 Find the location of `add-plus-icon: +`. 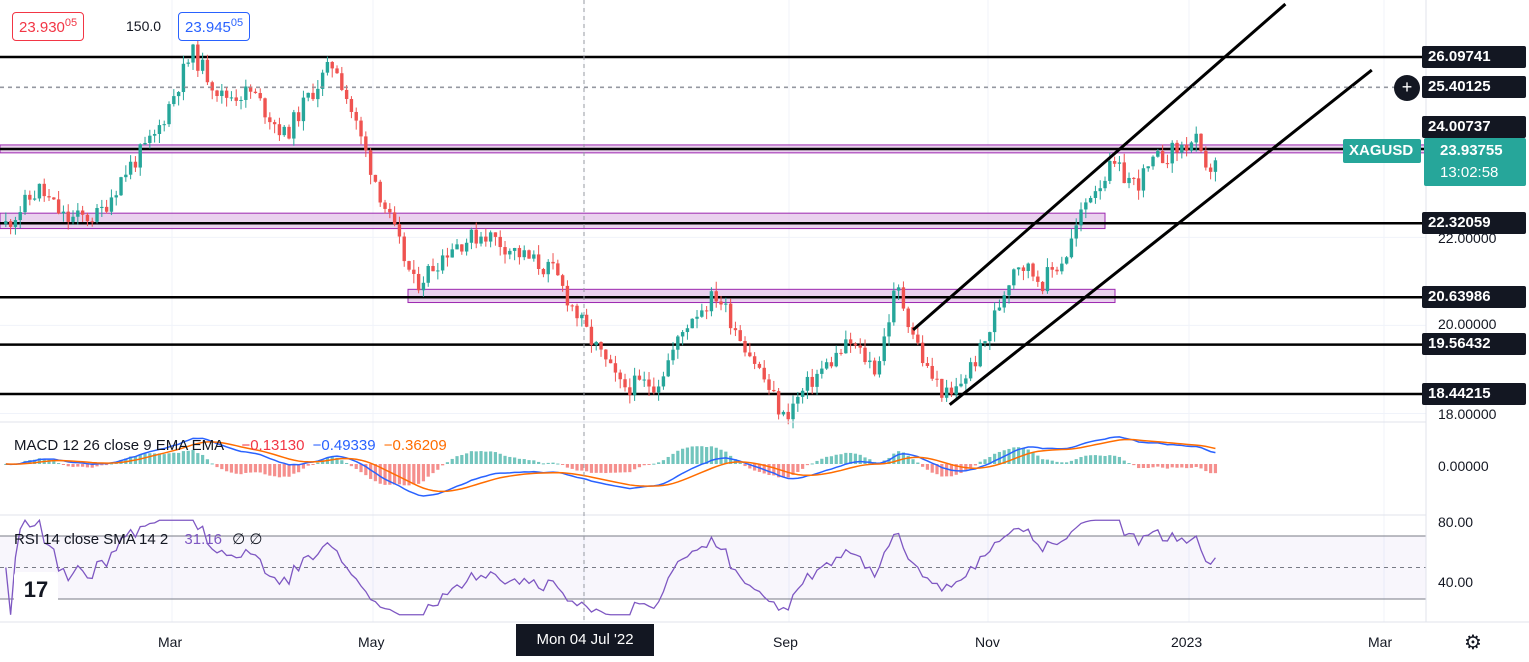

add-plus-icon: + is located at coordinates (1407, 88).